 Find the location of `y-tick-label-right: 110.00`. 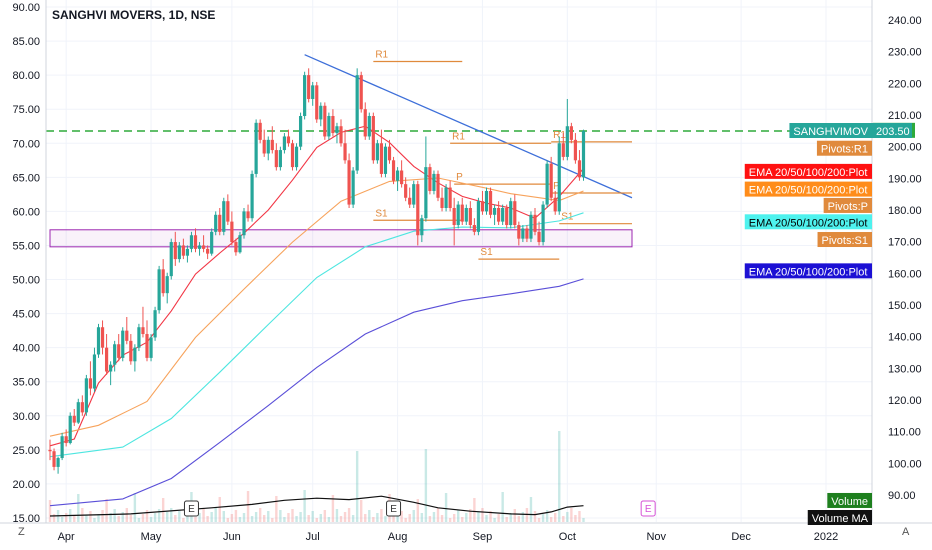

y-tick-label-right: 110.00 is located at coordinates (904, 433).